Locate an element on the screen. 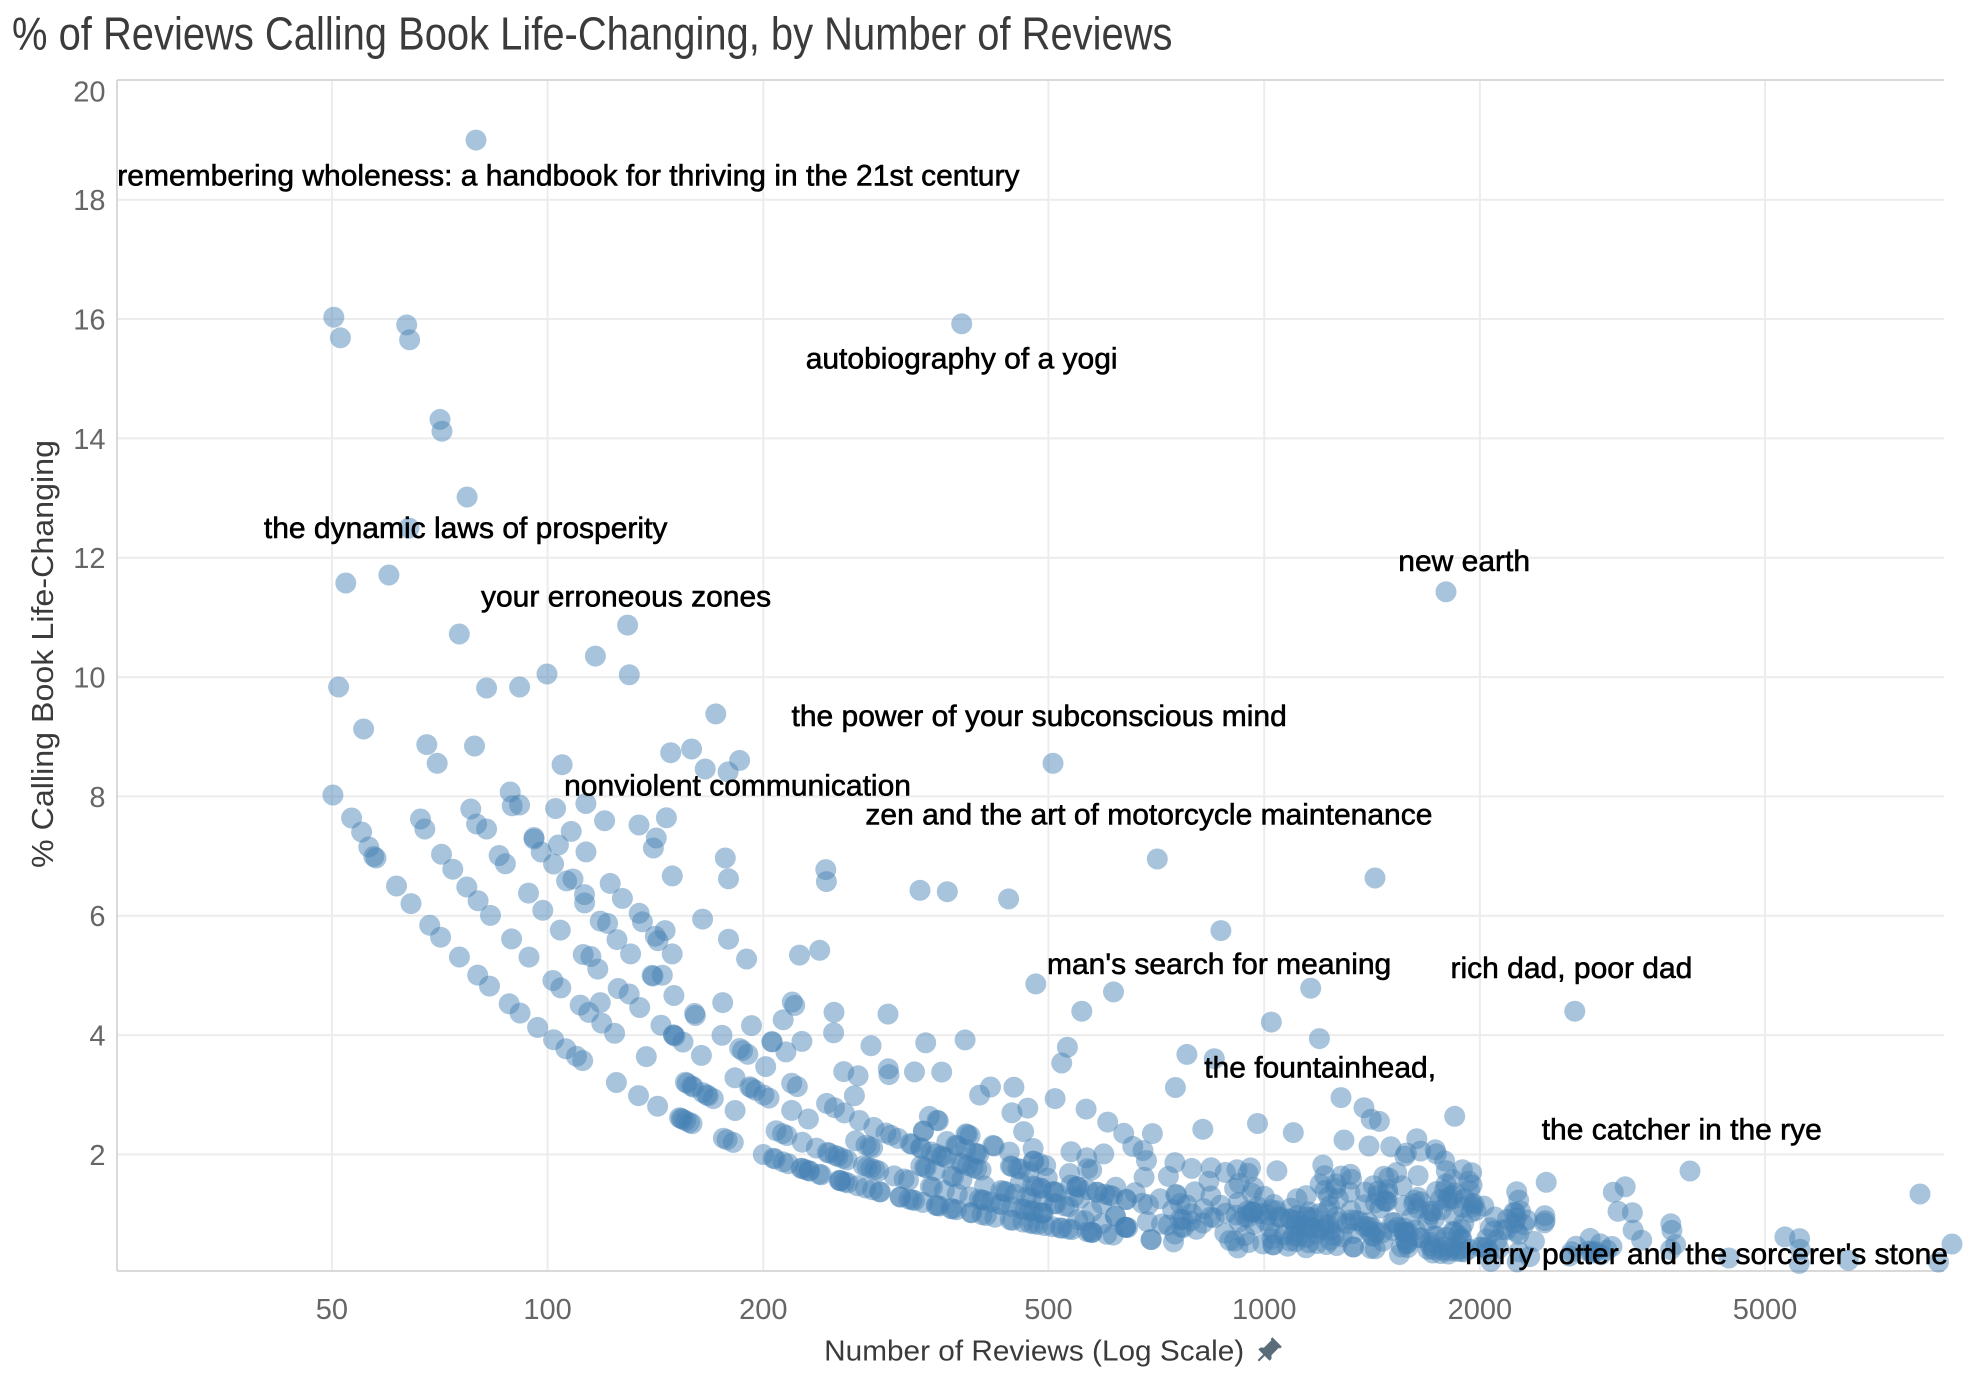  svg-text: 2 is located at coordinates (97, 1156).